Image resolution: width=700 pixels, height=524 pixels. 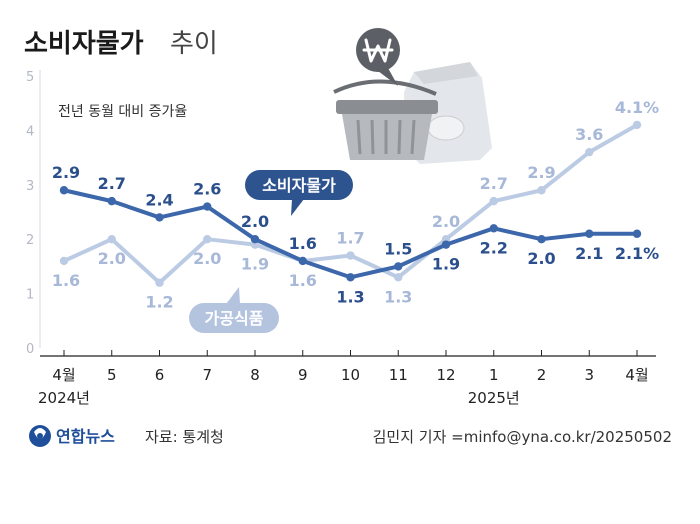 I want to click on data-label-processed-food: 1.7, so click(x=350, y=238).